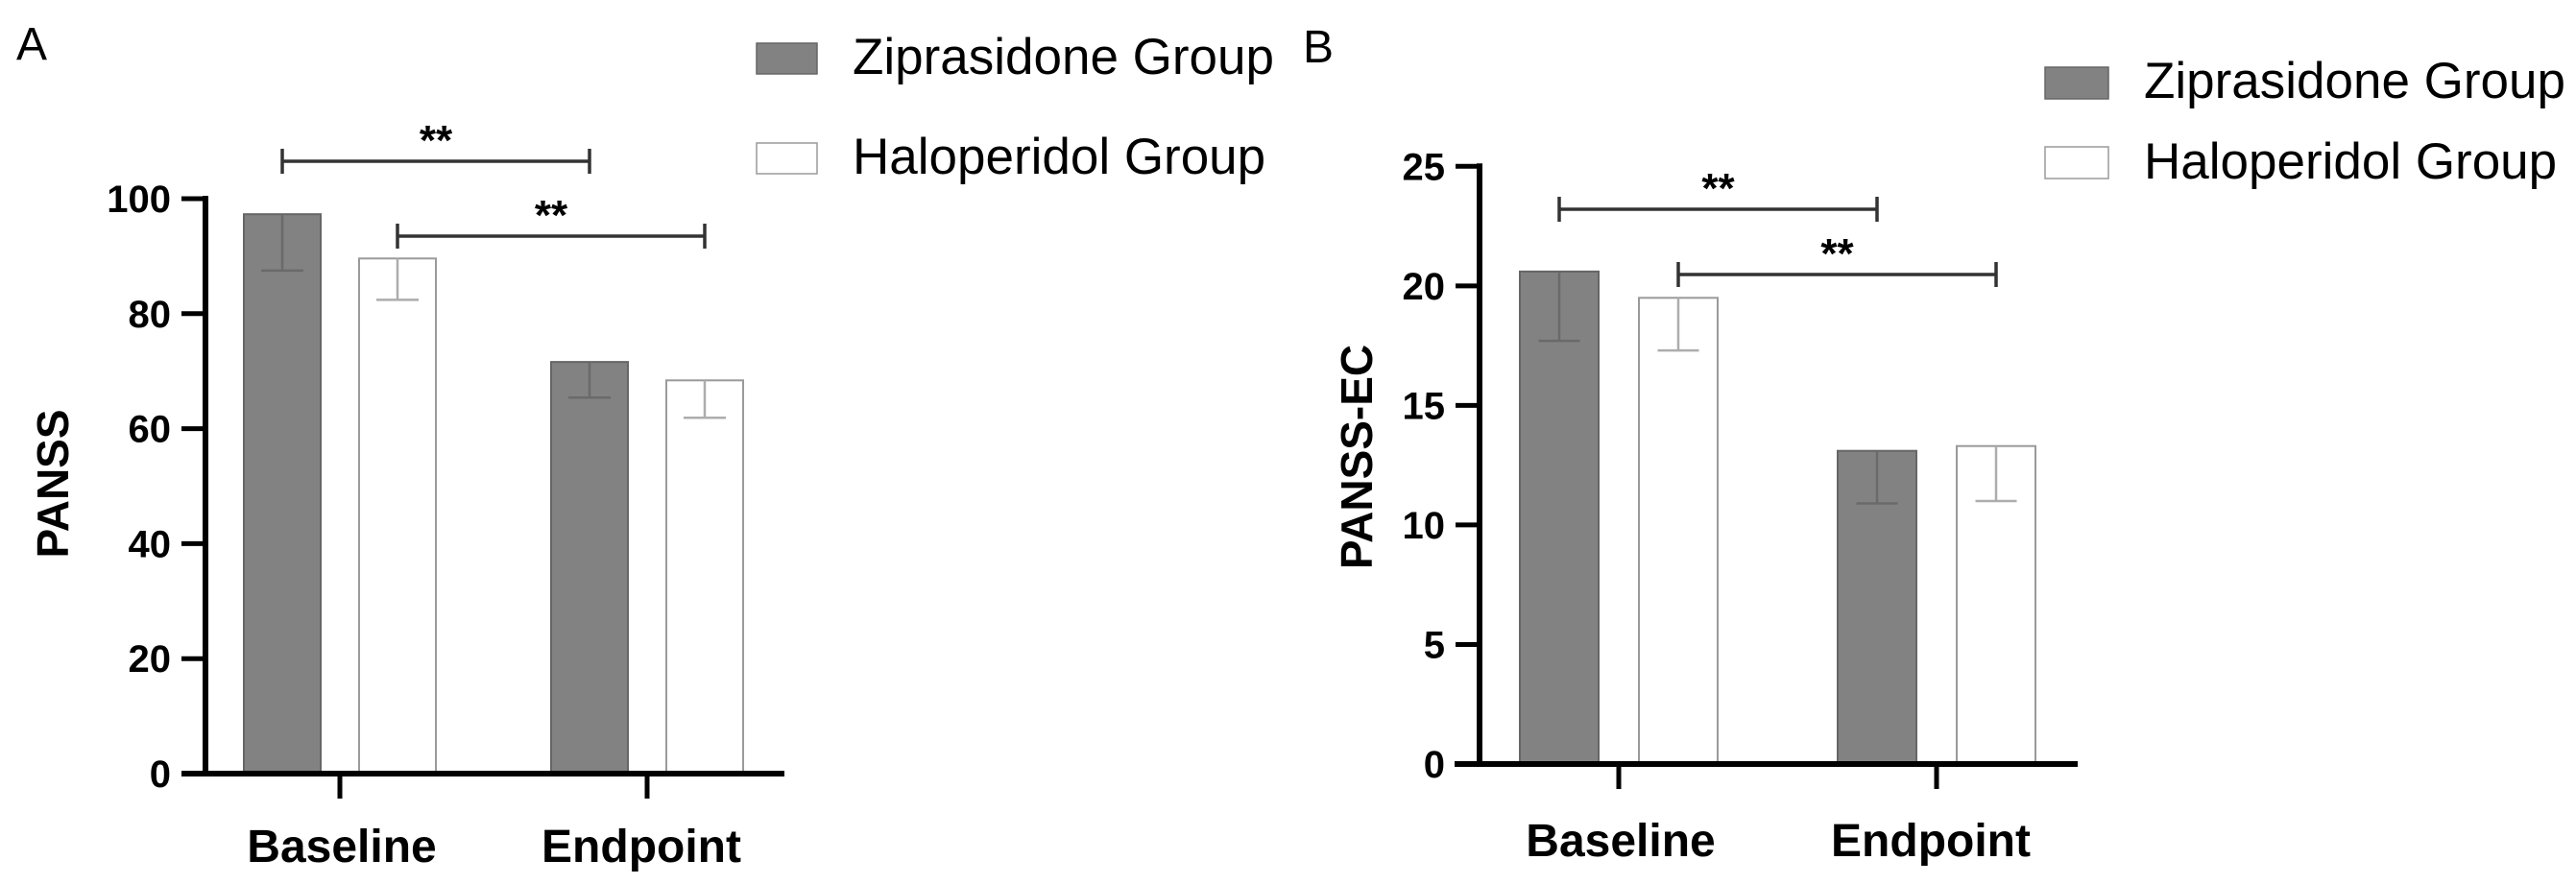 The width and height of the screenshot is (2576, 884). What do you see at coordinates (150, 544) in the screenshot?
I see `y-tick-label: 40` at bounding box center [150, 544].